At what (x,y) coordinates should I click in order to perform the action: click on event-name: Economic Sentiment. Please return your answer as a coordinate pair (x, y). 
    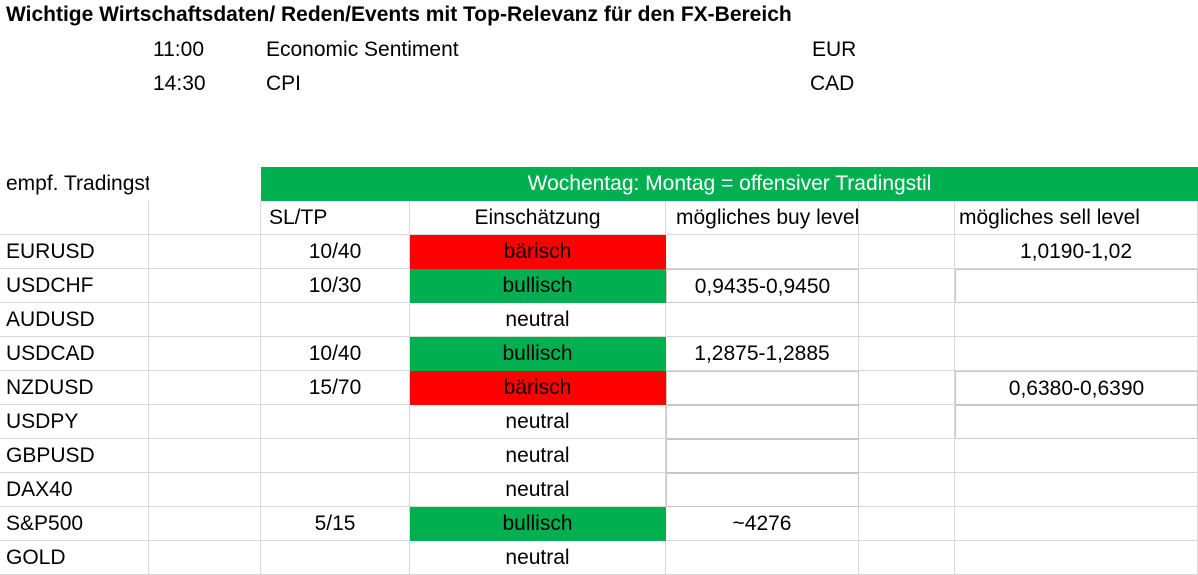
    Looking at the image, I should click on (362, 49).